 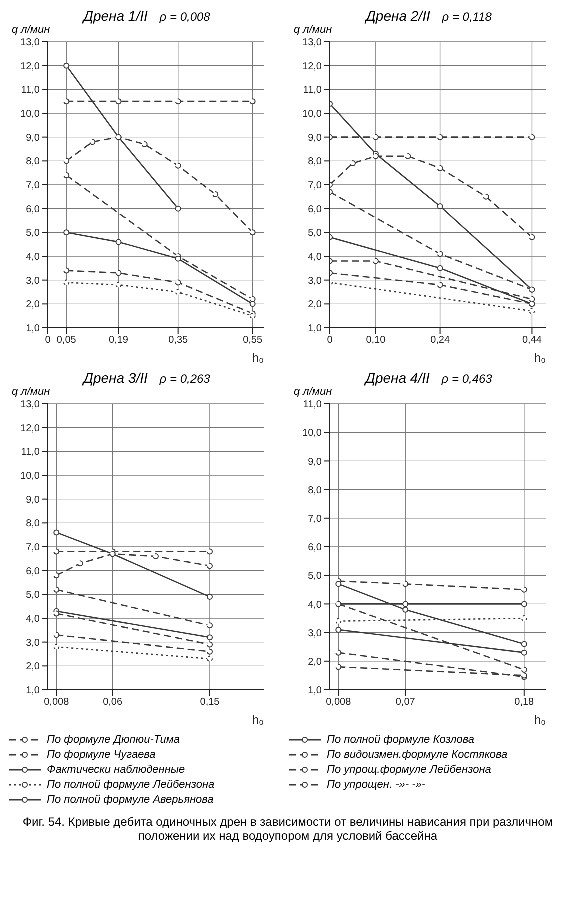 I want to click on x-tick-label: 0,06, so click(x=113, y=702).